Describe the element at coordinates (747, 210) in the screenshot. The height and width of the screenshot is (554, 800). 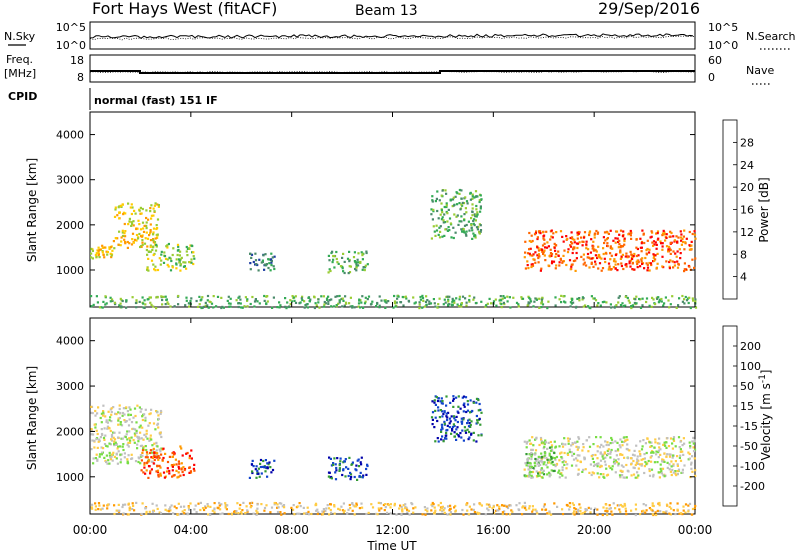
I see `colorbar-tick-label: 16` at that location.